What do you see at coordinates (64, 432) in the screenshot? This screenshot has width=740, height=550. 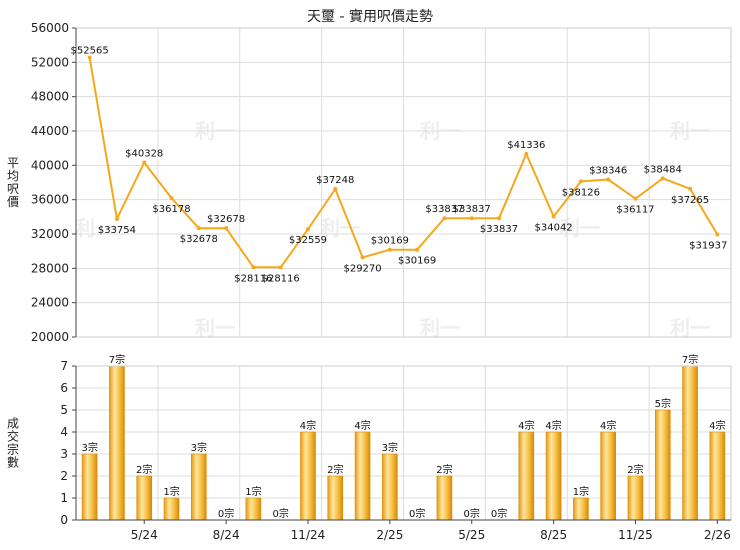 I see `volume-tick-label: 4` at bounding box center [64, 432].